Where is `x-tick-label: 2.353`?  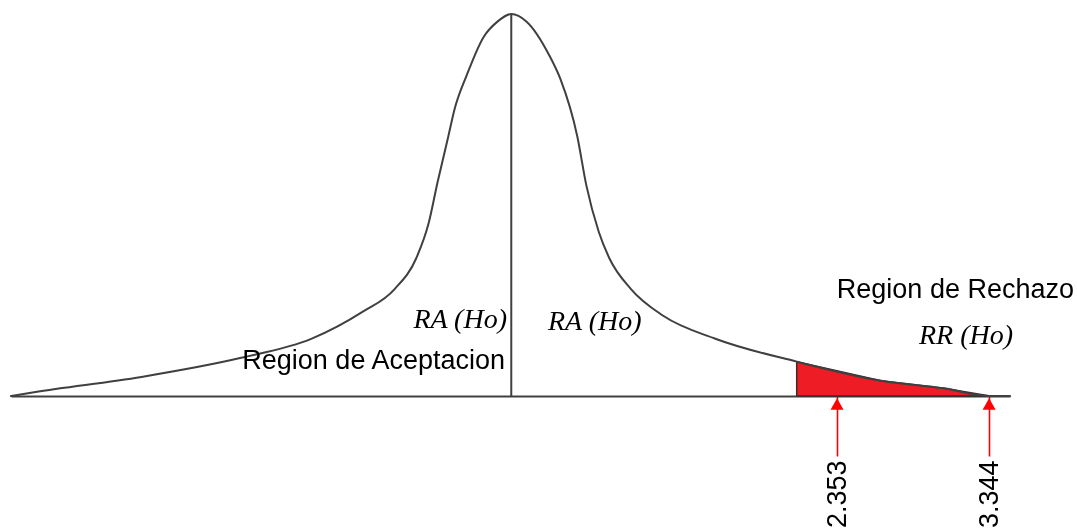 x-tick-label: 2.353 is located at coordinates (836, 494).